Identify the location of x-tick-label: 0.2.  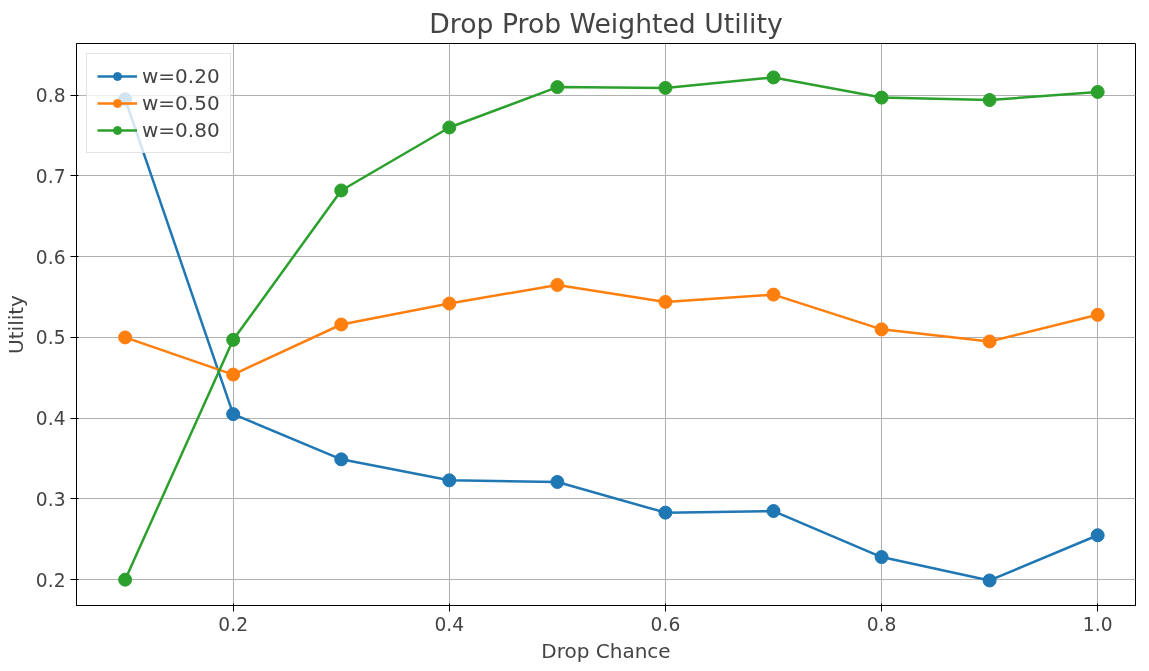
(233, 624).